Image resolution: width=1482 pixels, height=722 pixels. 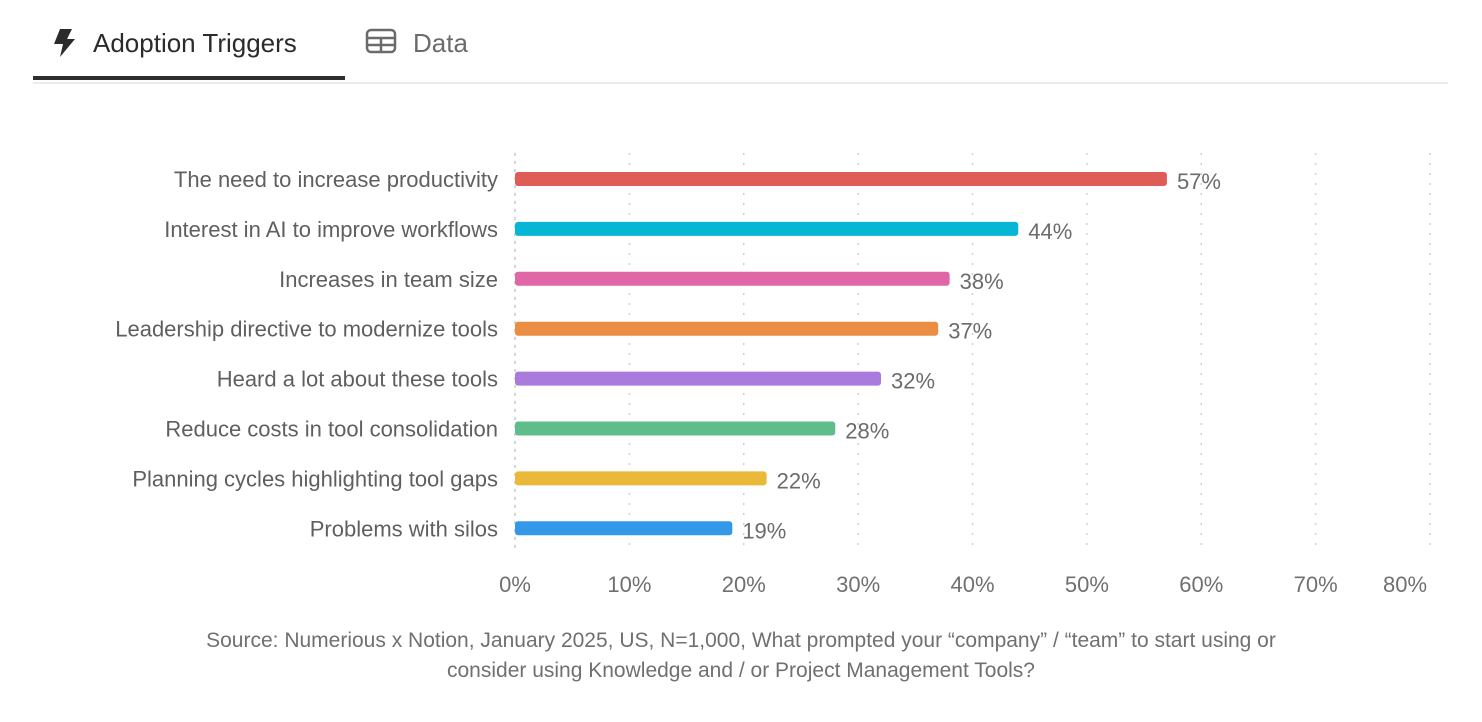 What do you see at coordinates (799, 480) in the screenshot?
I see `data-label: 22%` at bounding box center [799, 480].